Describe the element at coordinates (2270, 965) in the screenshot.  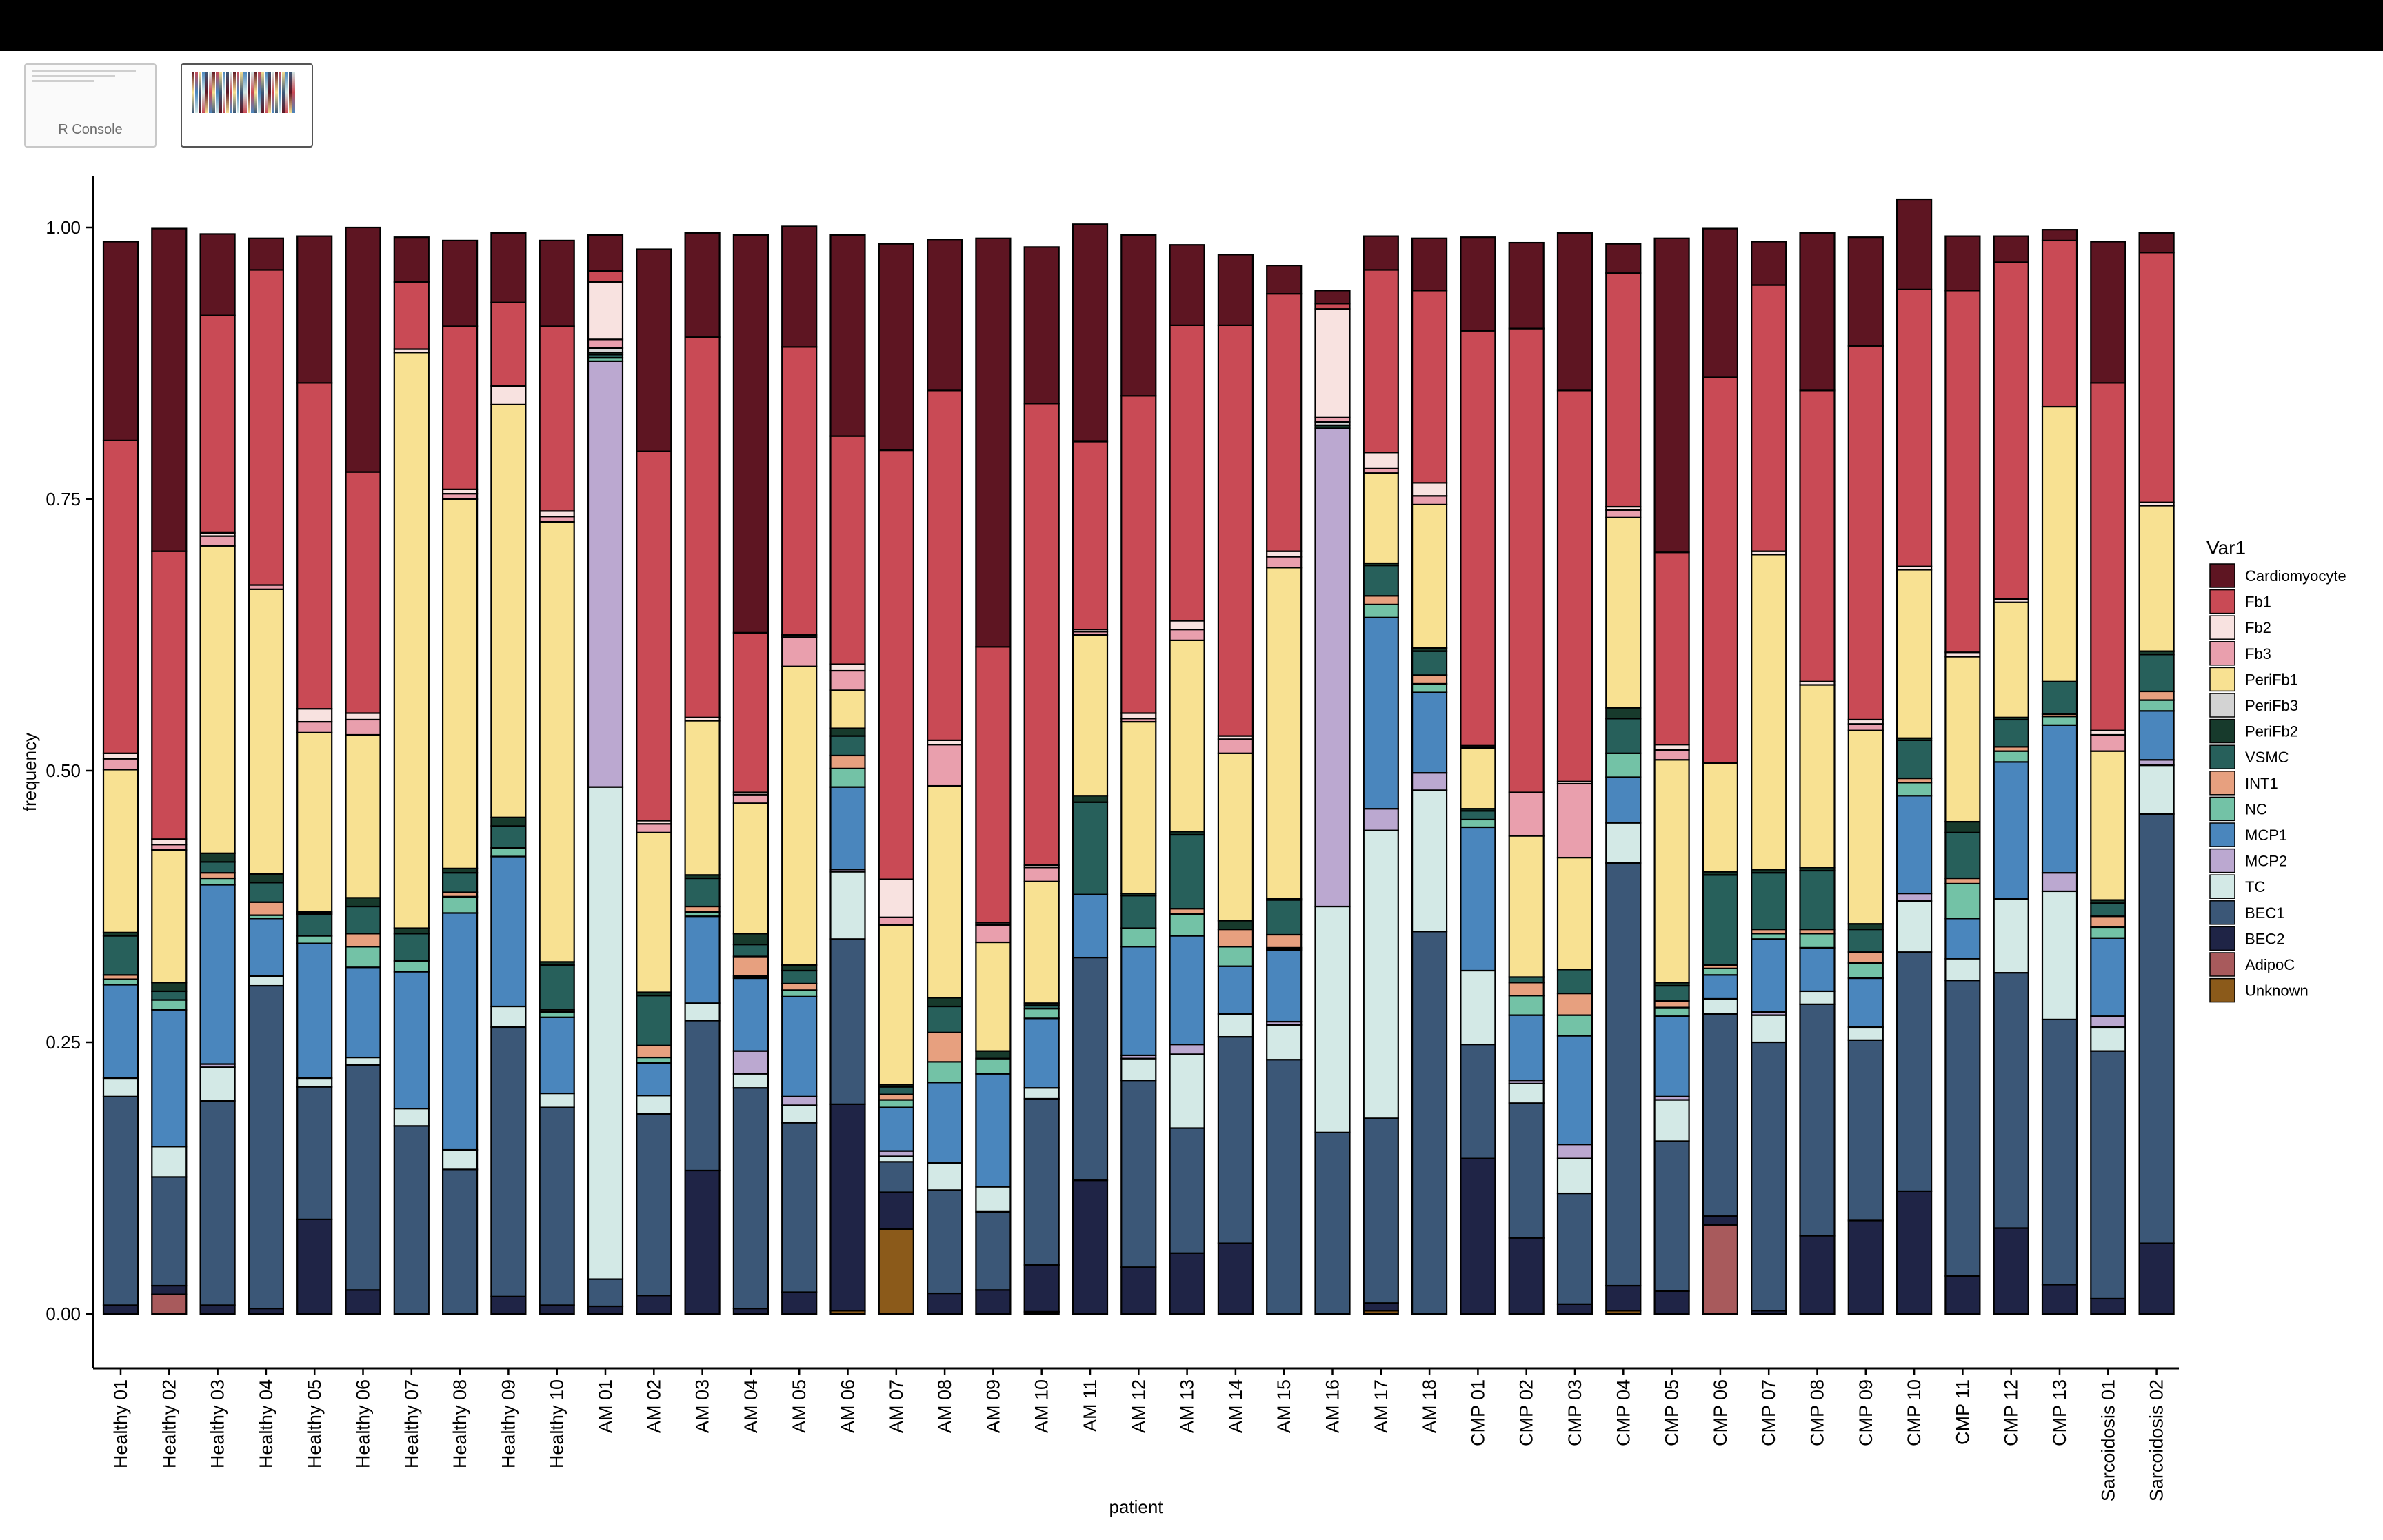
I see `legend-label: AdipoC` at that location.